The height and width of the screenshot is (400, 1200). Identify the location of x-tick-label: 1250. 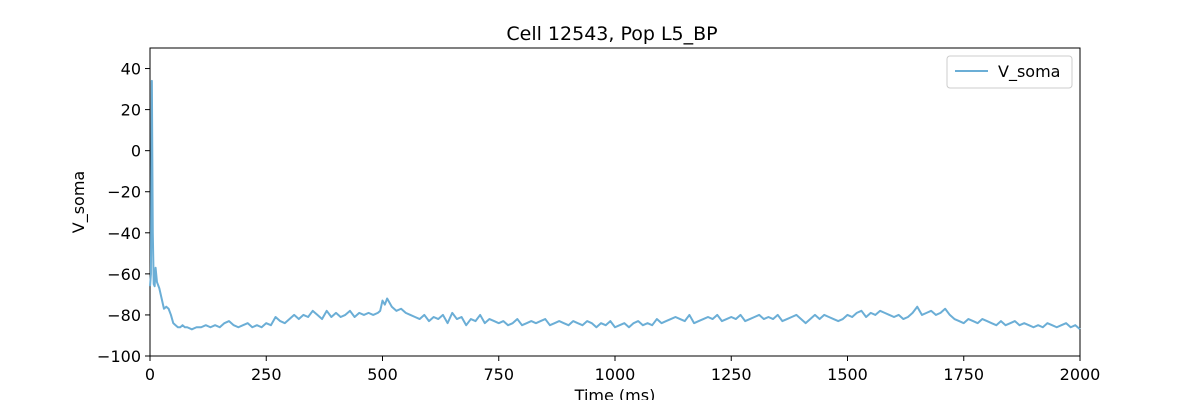
(731, 374).